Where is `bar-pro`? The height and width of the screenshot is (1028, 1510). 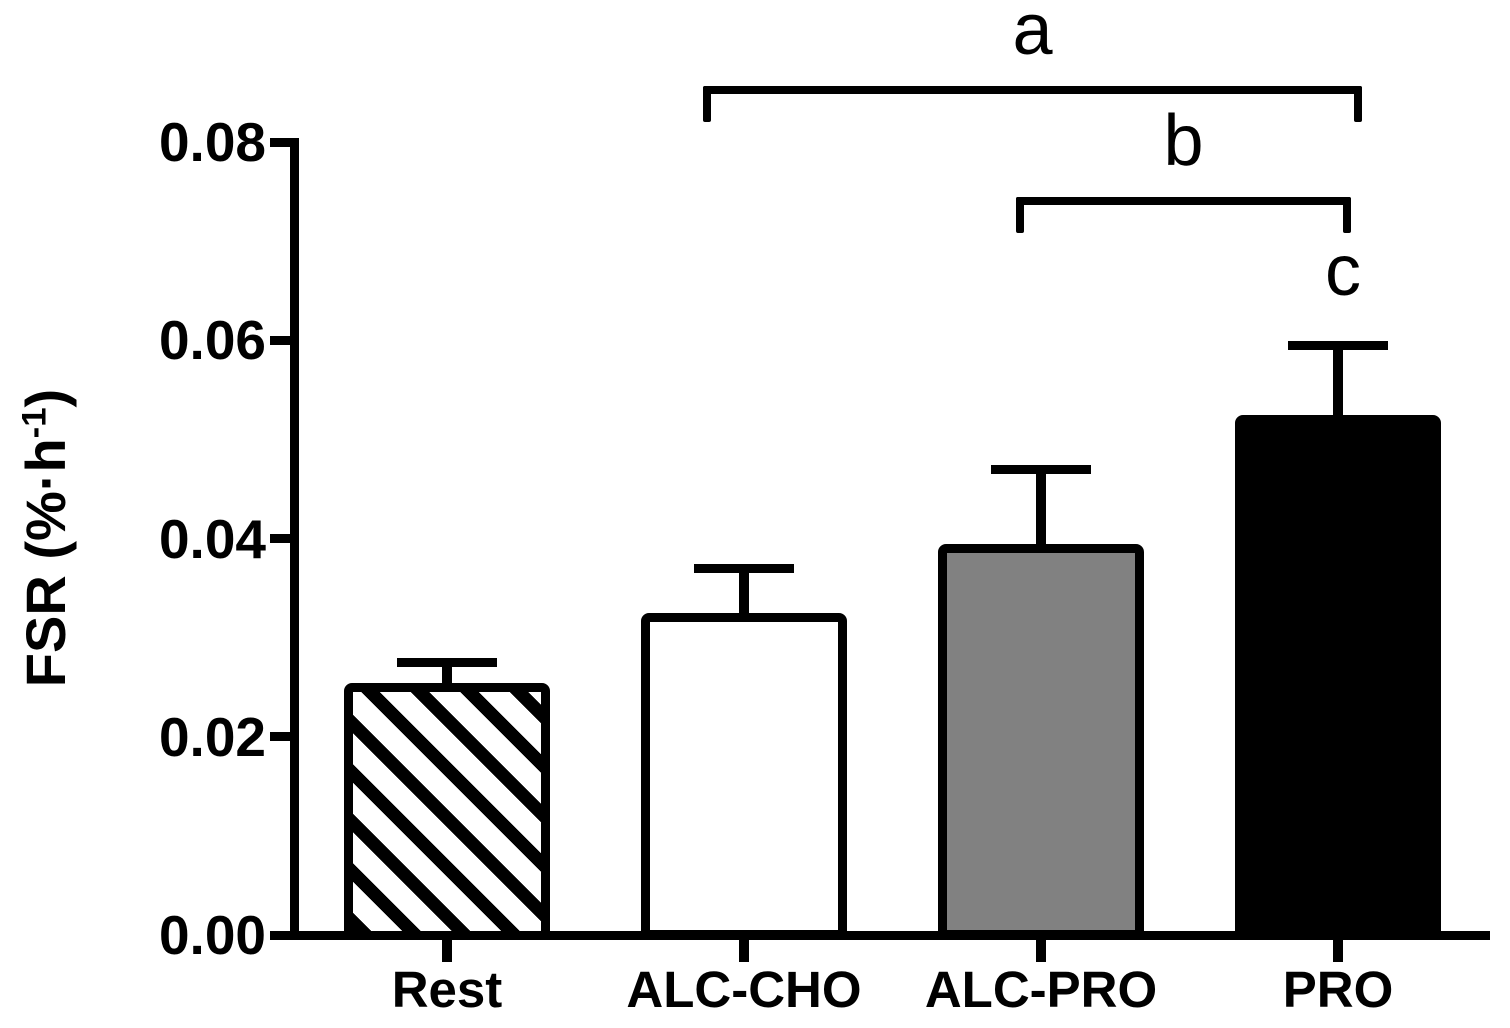
bar-pro is located at coordinates (1338, 677).